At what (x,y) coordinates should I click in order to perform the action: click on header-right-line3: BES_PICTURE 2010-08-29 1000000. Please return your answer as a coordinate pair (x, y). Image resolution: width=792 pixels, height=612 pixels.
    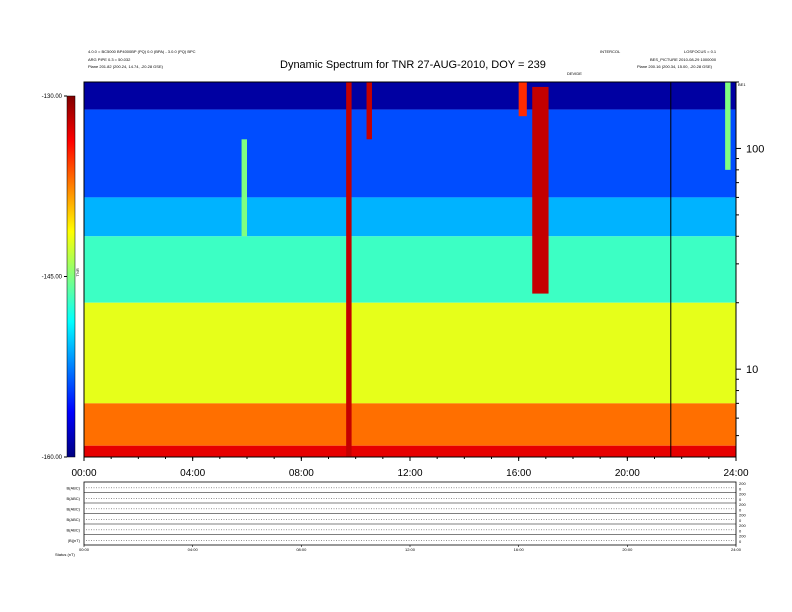
    Looking at the image, I should click on (683, 59).